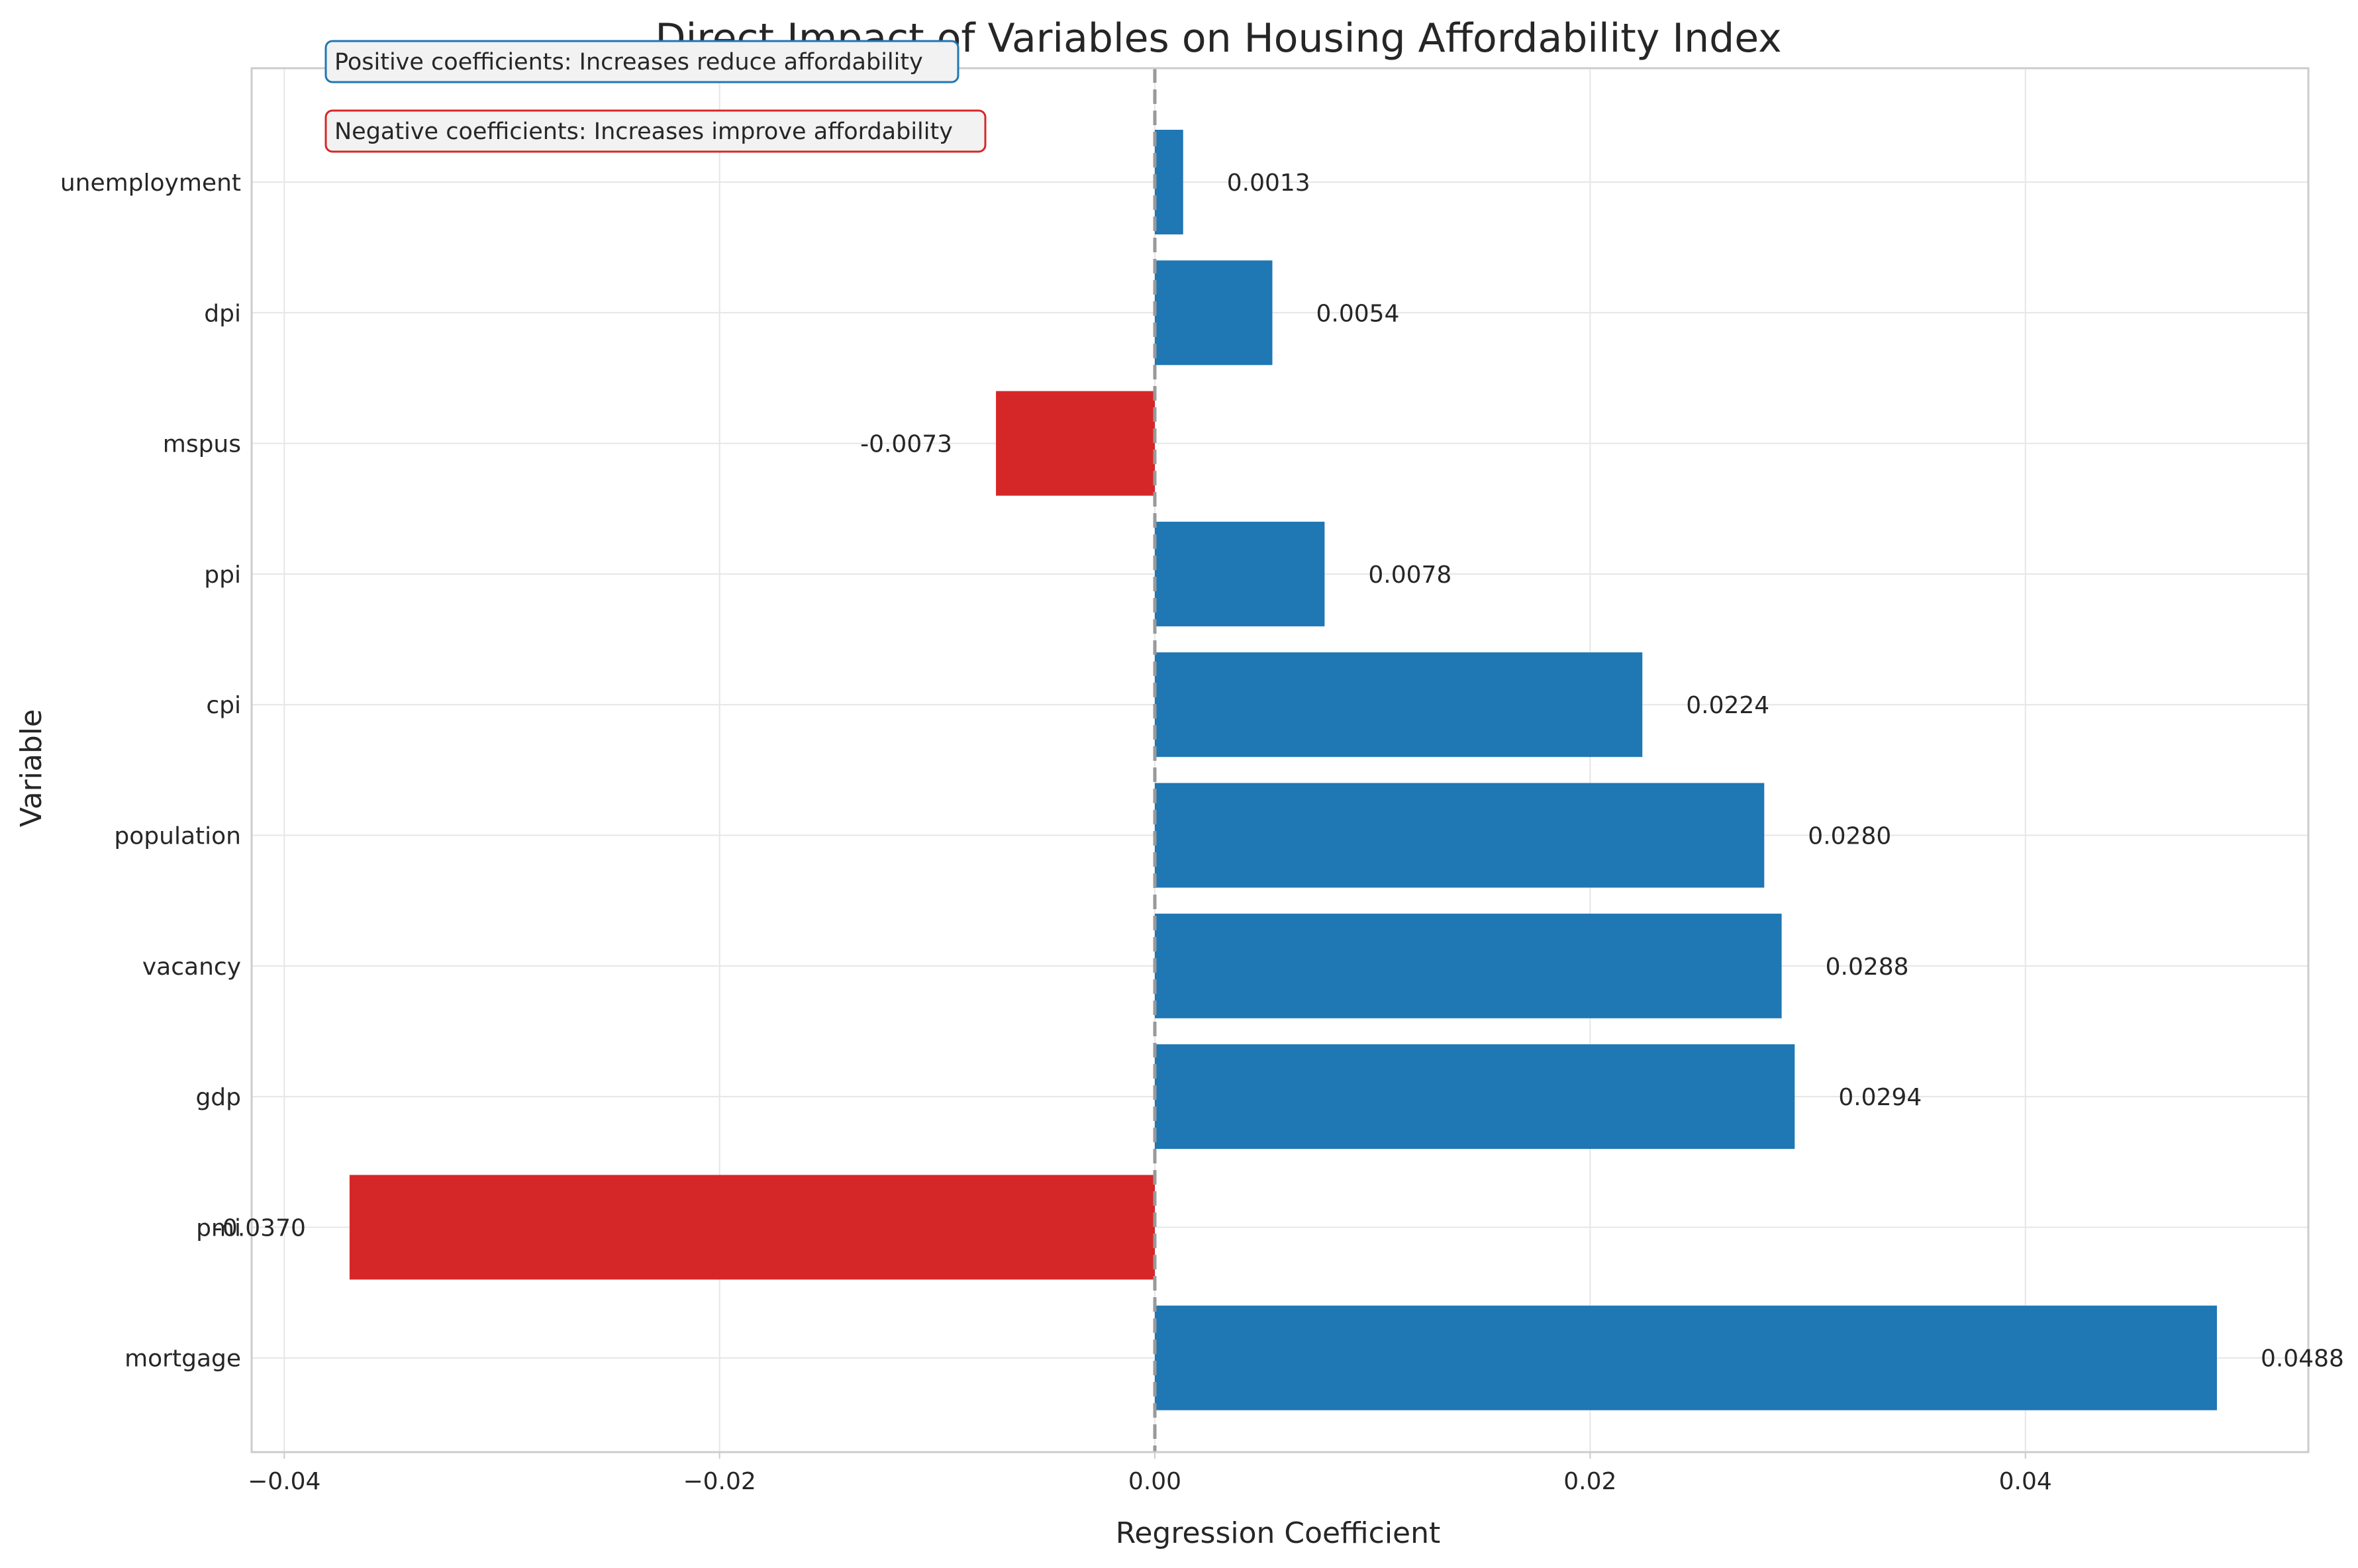 This screenshot has width=2358, height=1568. I want to click on bar-value-label-vacancy: 0.0288, so click(1868, 967).